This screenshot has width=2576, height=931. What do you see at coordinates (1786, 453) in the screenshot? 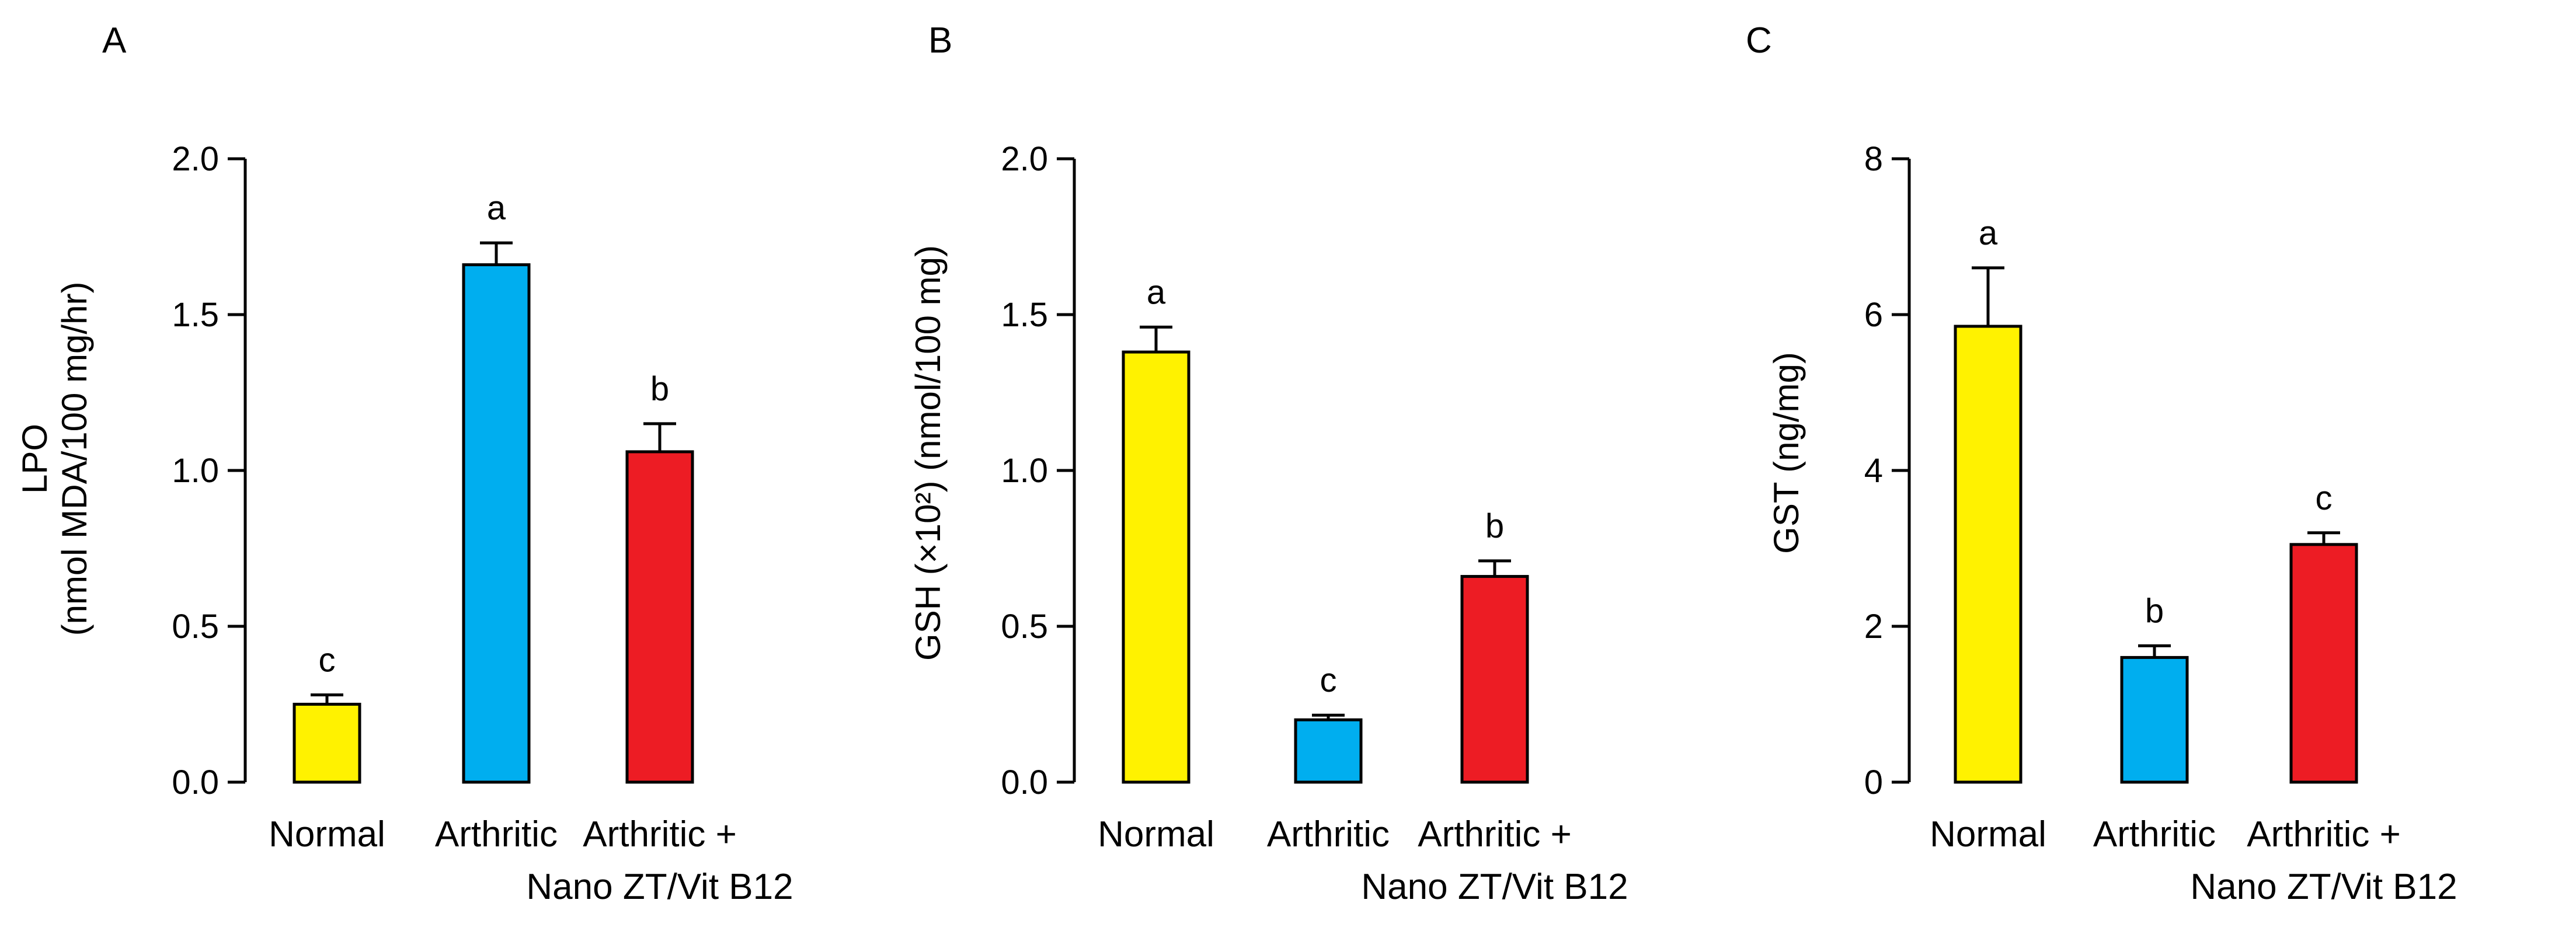
I see `y-axis-label: GST (ng/mg)` at bounding box center [1786, 453].